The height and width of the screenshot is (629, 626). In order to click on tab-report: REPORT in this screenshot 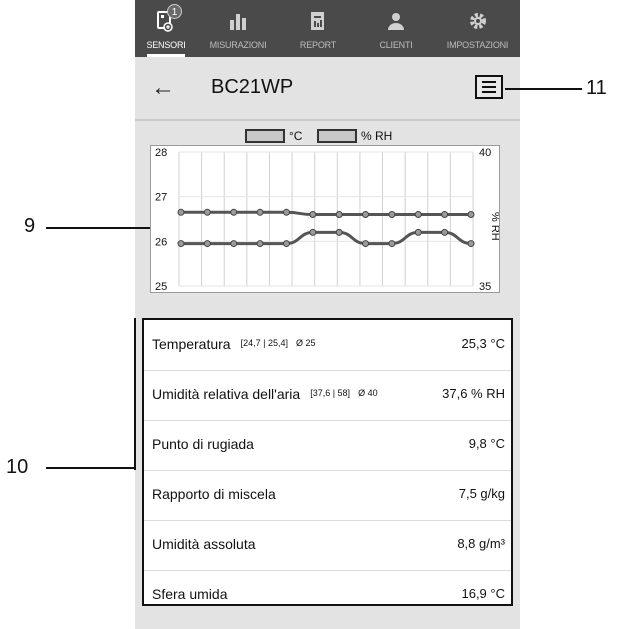, I will do `click(318, 28)`.